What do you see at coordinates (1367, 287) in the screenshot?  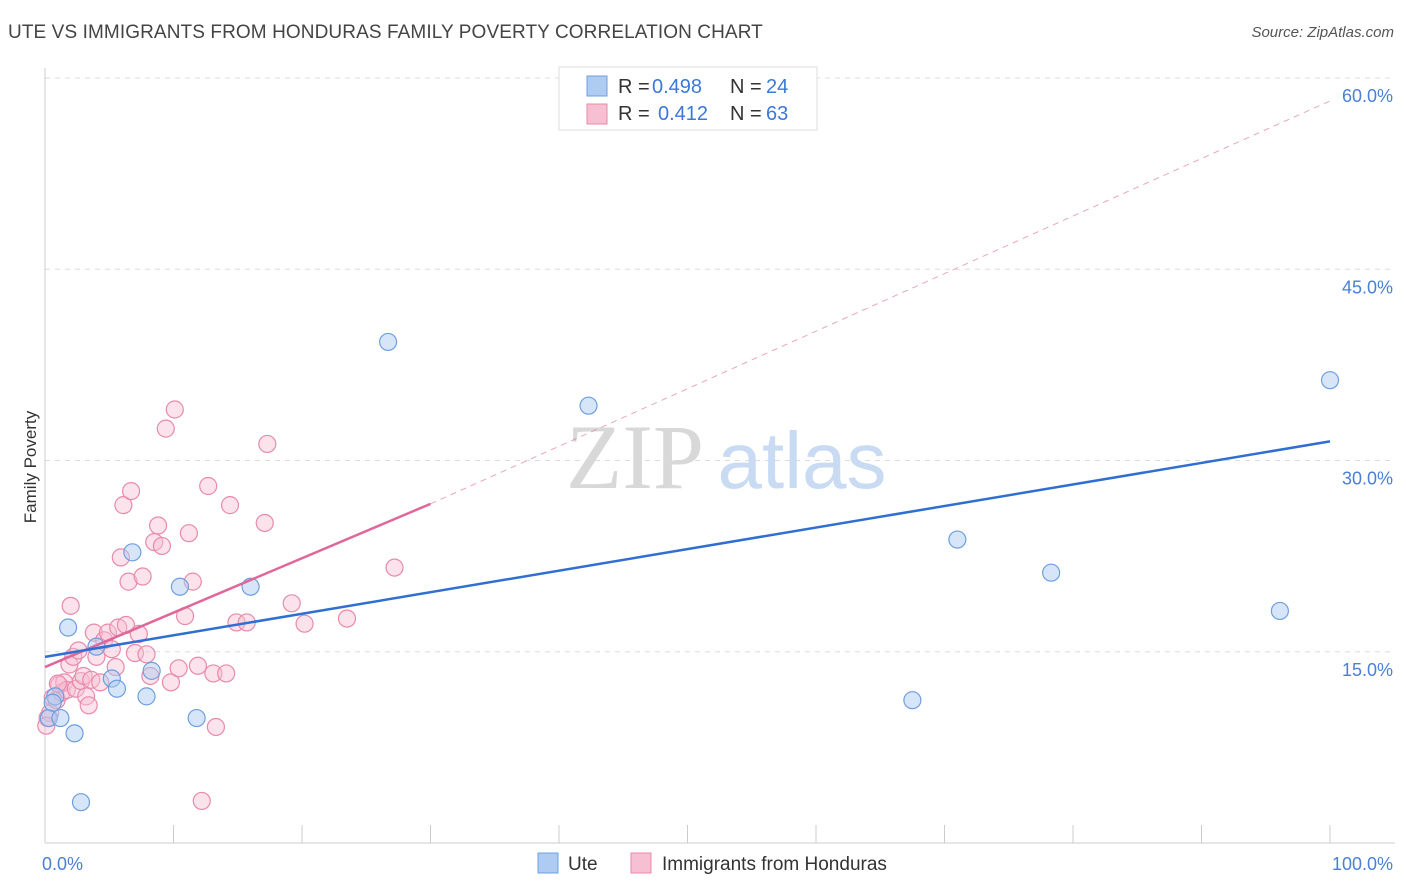 I see `y-tick-label: 45.0%` at bounding box center [1367, 287].